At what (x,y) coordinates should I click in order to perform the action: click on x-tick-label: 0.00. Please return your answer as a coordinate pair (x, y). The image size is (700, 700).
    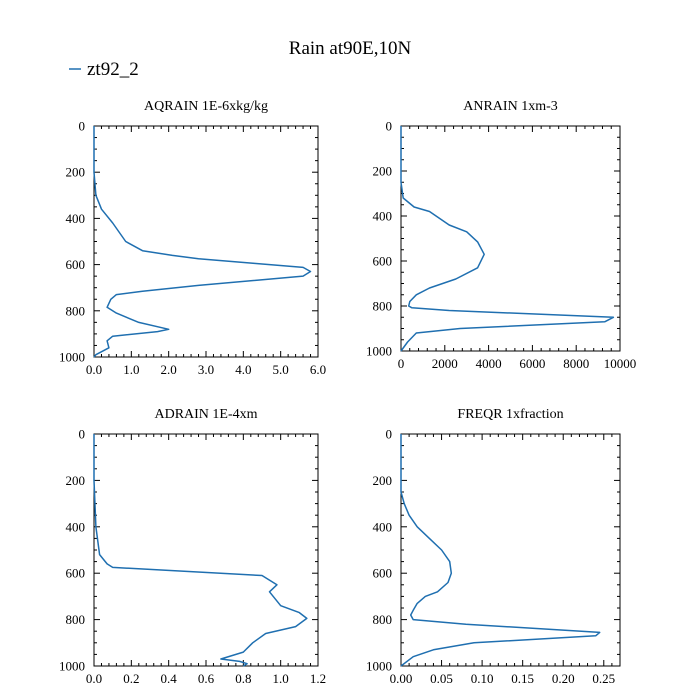
    Looking at the image, I should click on (401, 678).